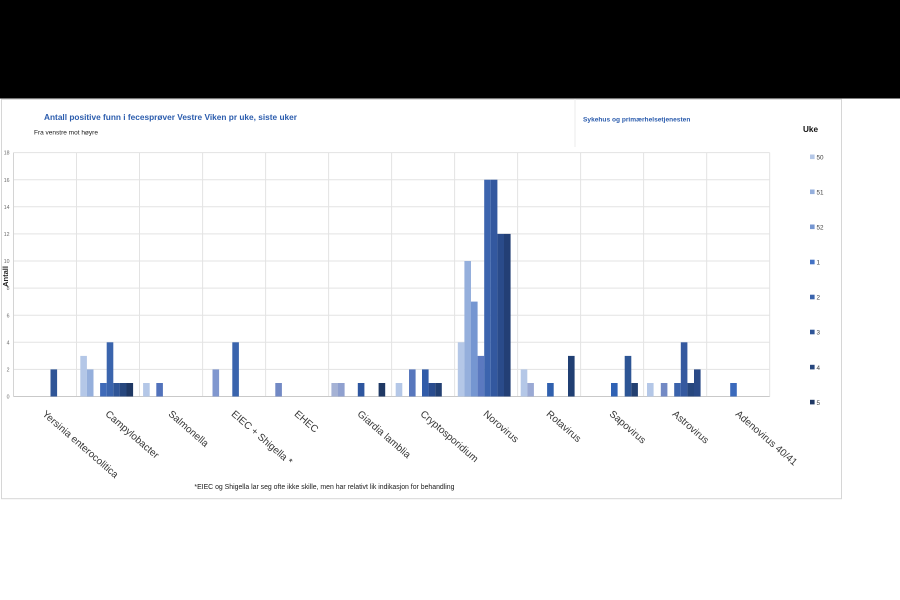 The width and height of the screenshot is (900, 600). Describe the element at coordinates (5, 276) in the screenshot. I see `svg-text: Antall` at that location.